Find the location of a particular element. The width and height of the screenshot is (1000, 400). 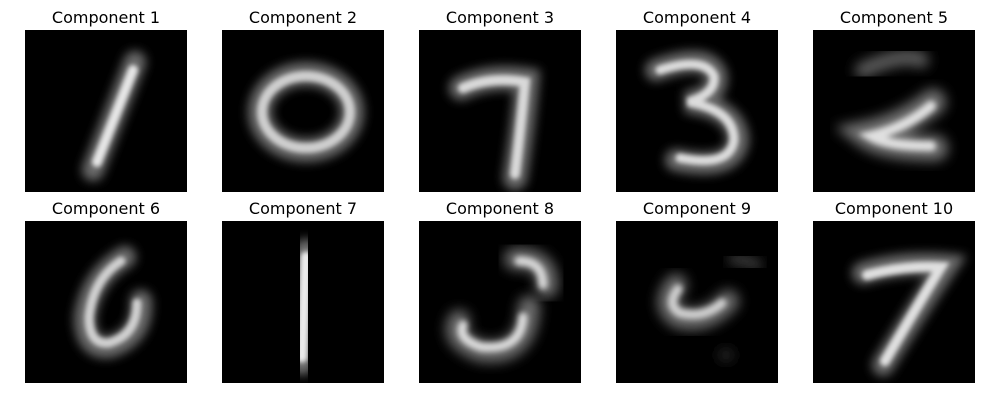

panel-title: Component 6 is located at coordinates (106, 208).